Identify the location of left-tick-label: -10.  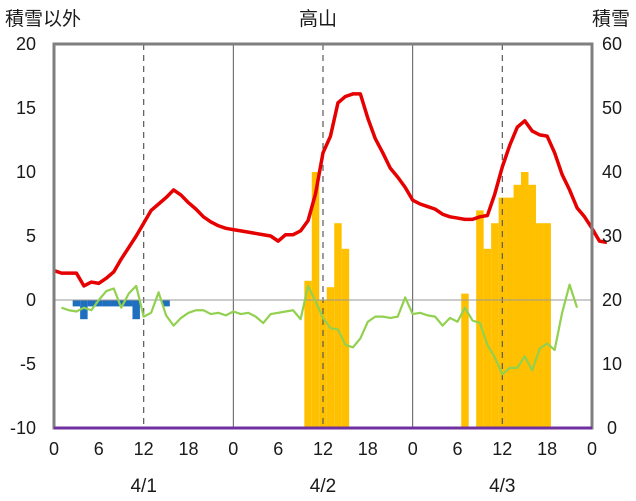
(23, 428).